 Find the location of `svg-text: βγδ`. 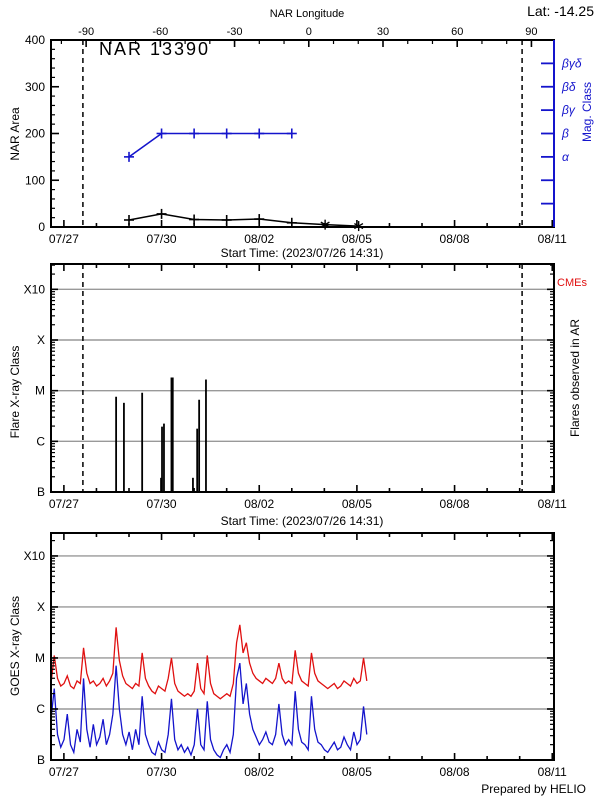

svg-text: βγδ is located at coordinates (571, 63).